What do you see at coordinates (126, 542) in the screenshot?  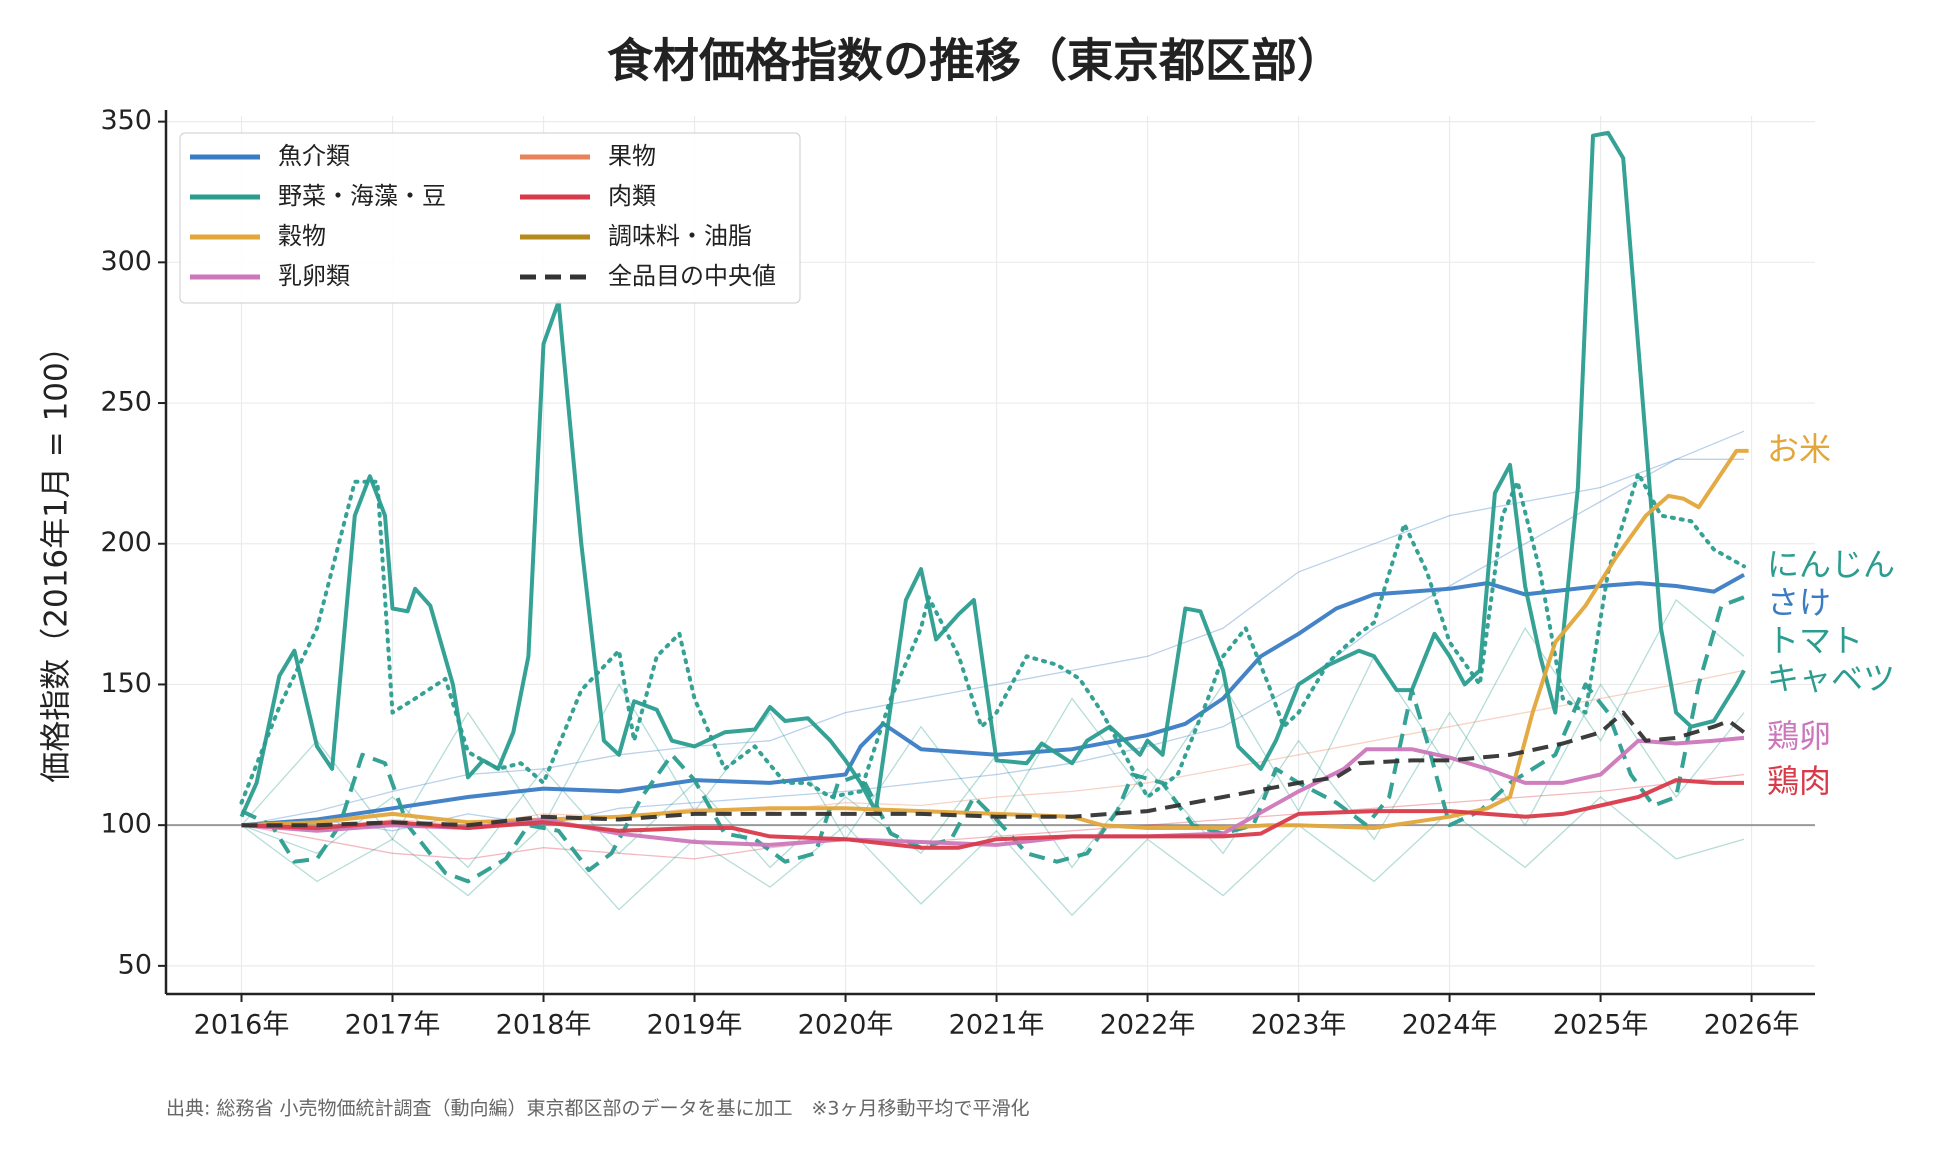 I see `y-tick-label: 200` at bounding box center [126, 542].